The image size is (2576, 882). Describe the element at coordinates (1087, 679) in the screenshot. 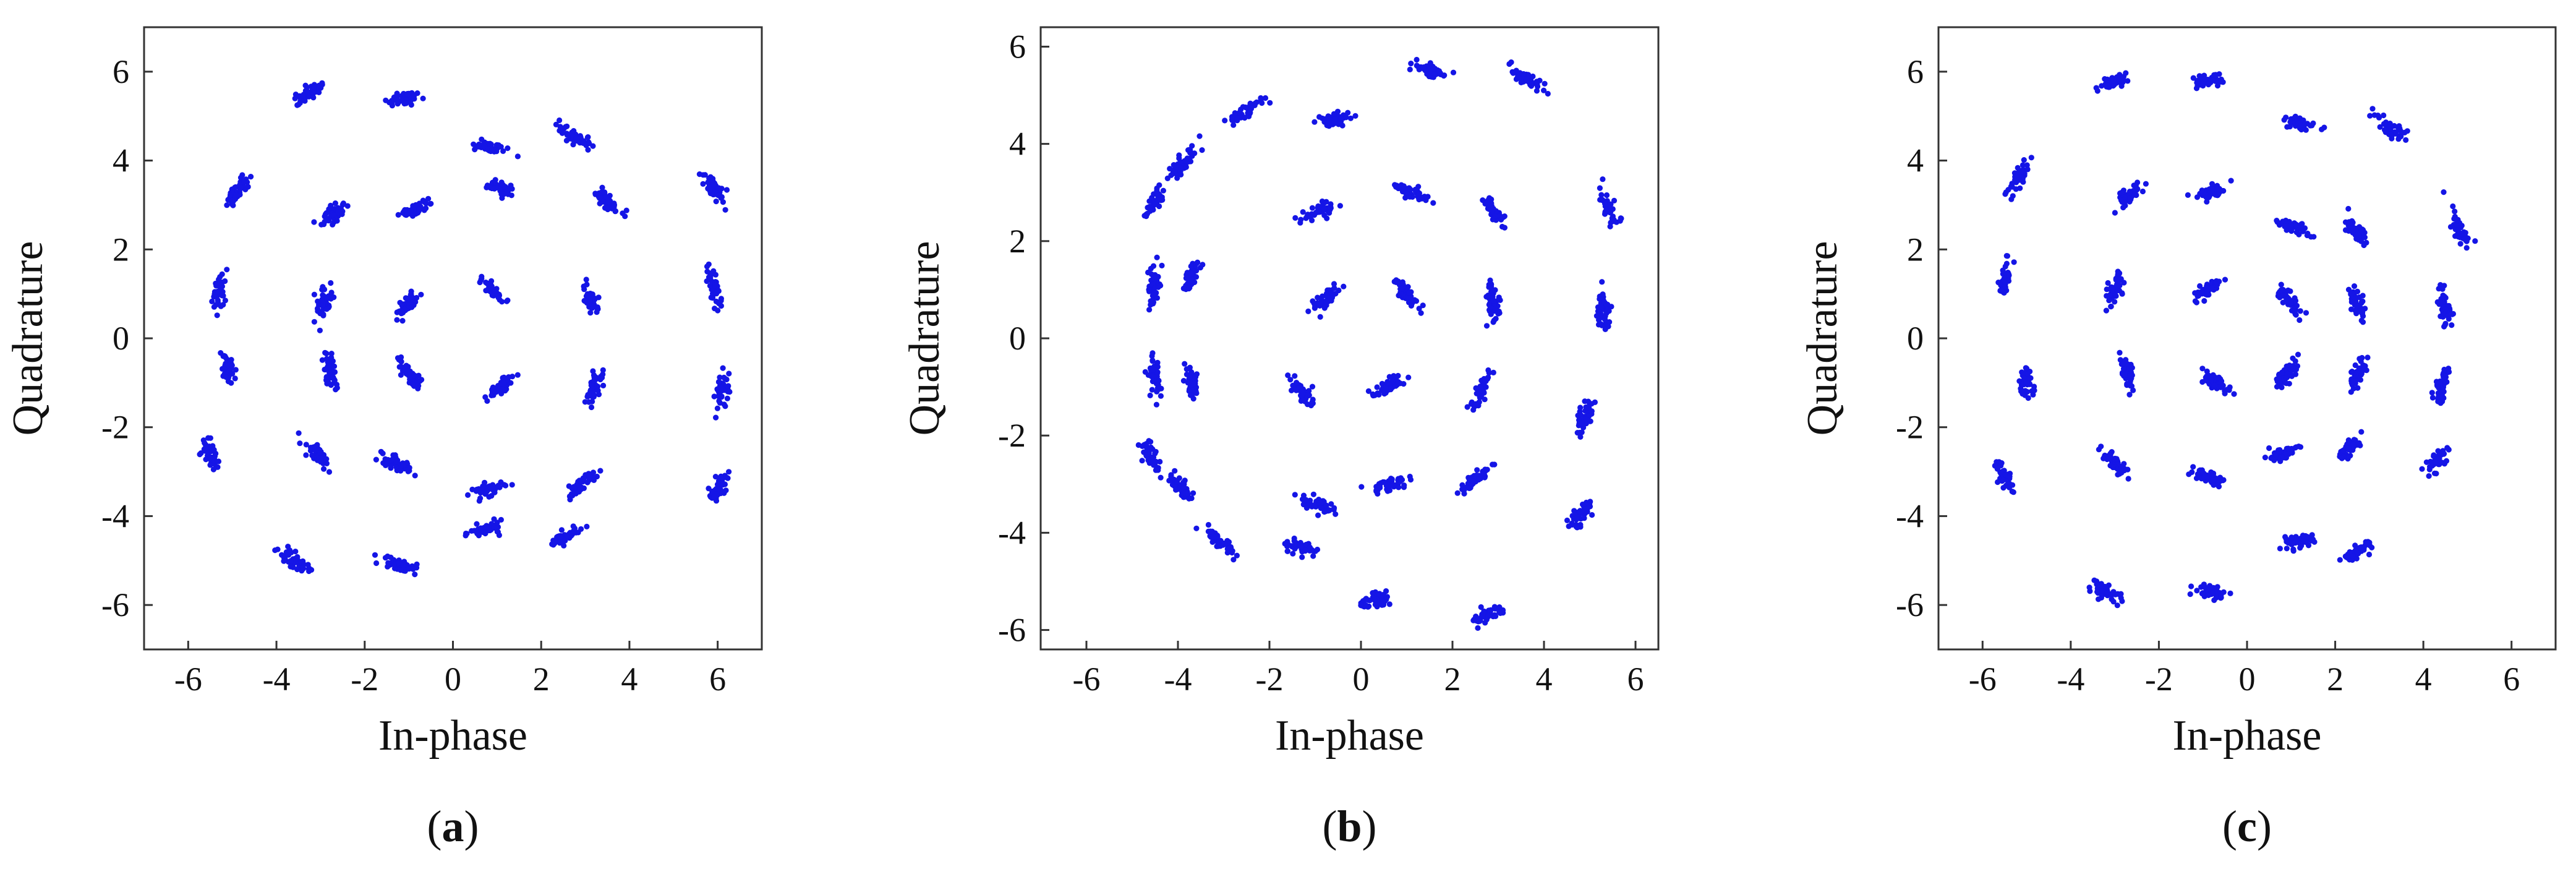

I see `x-tick-label: -6` at that location.